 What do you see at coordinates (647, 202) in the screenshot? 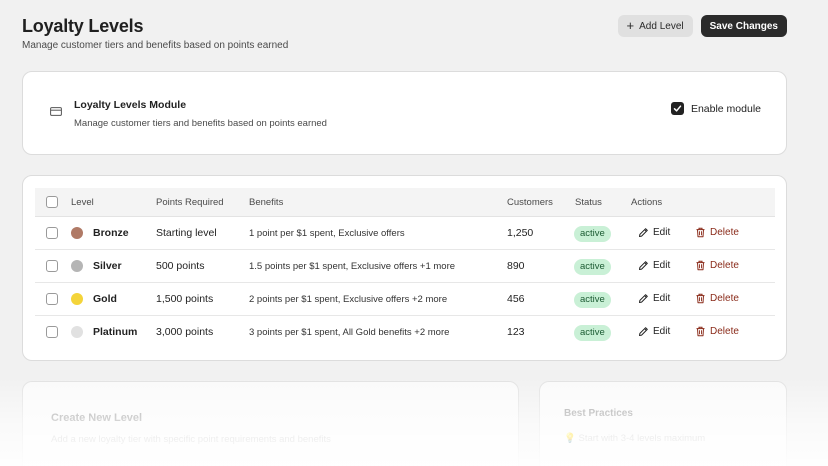
I see `column-header-actions: Actions` at bounding box center [647, 202].